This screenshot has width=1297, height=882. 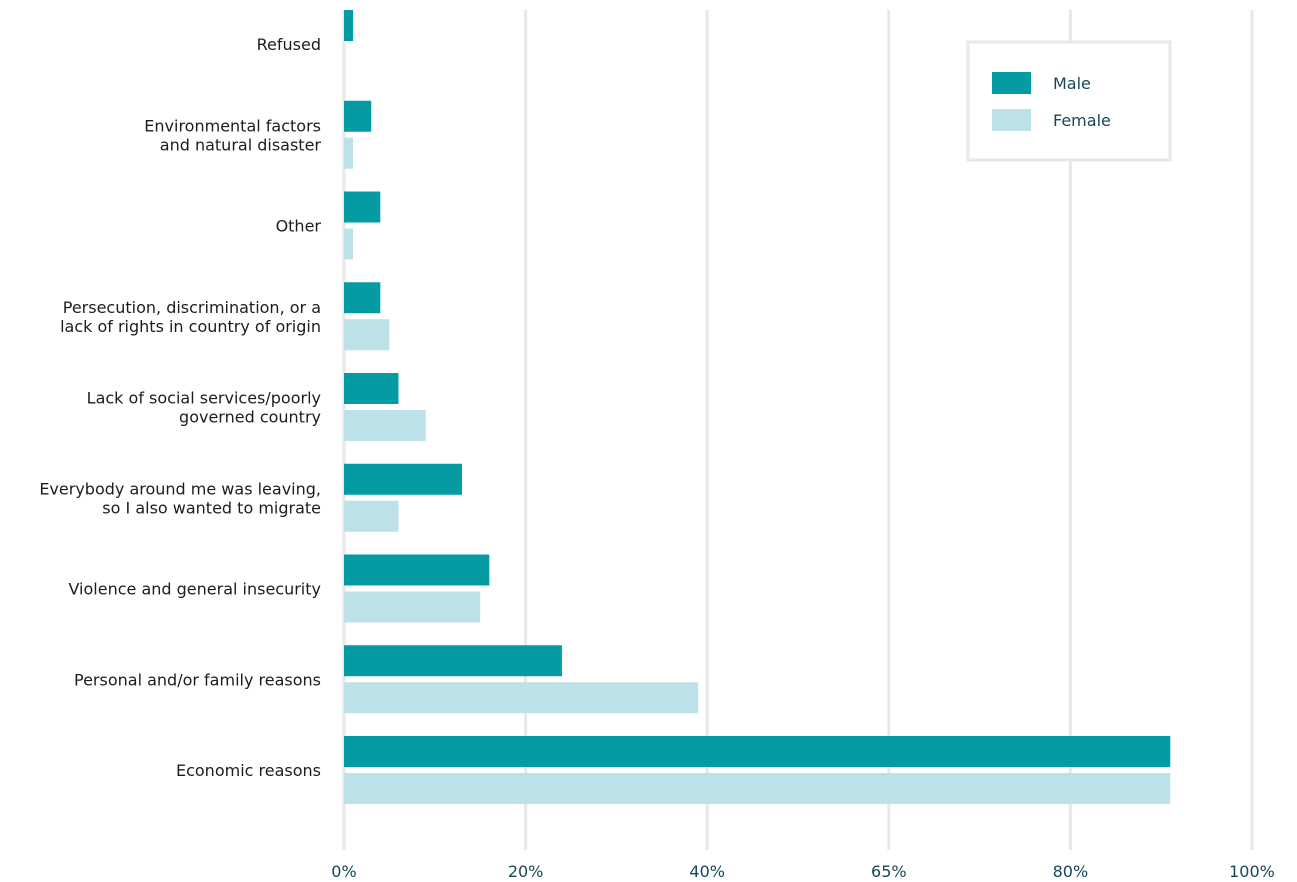 What do you see at coordinates (1252, 871) in the screenshot?
I see `x-tick-label: 100%` at bounding box center [1252, 871].